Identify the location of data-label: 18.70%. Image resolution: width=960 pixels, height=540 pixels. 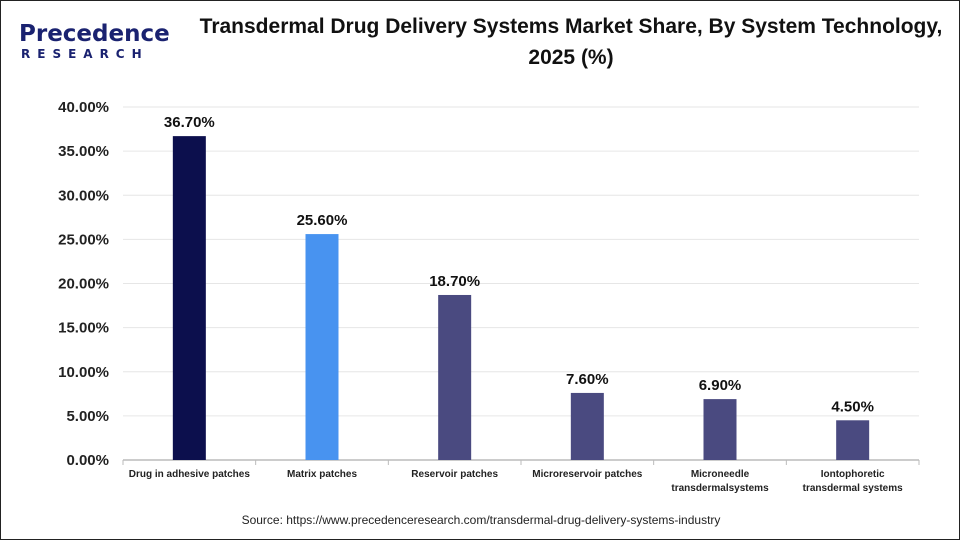
(454, 281).